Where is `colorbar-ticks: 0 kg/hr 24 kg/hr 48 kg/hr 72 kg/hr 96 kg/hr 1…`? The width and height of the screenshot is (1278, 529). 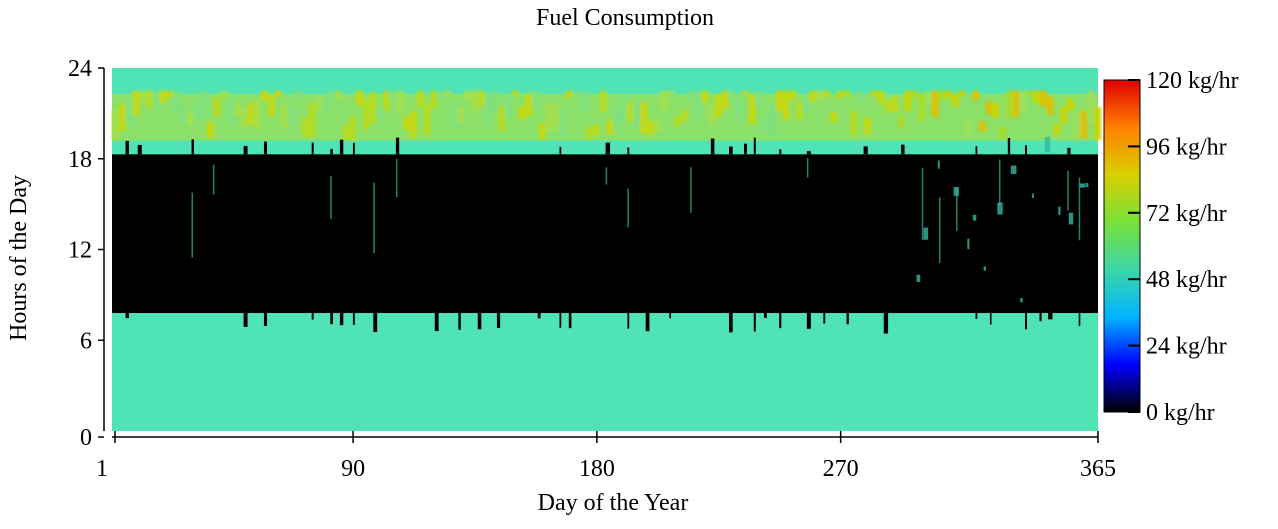 colorbar-ticks: 0 kg/hr 24 kg/hr 48 kg/hr 72 kg/hr 96 kg/hr 1… is located at coordinates (1183, 247).